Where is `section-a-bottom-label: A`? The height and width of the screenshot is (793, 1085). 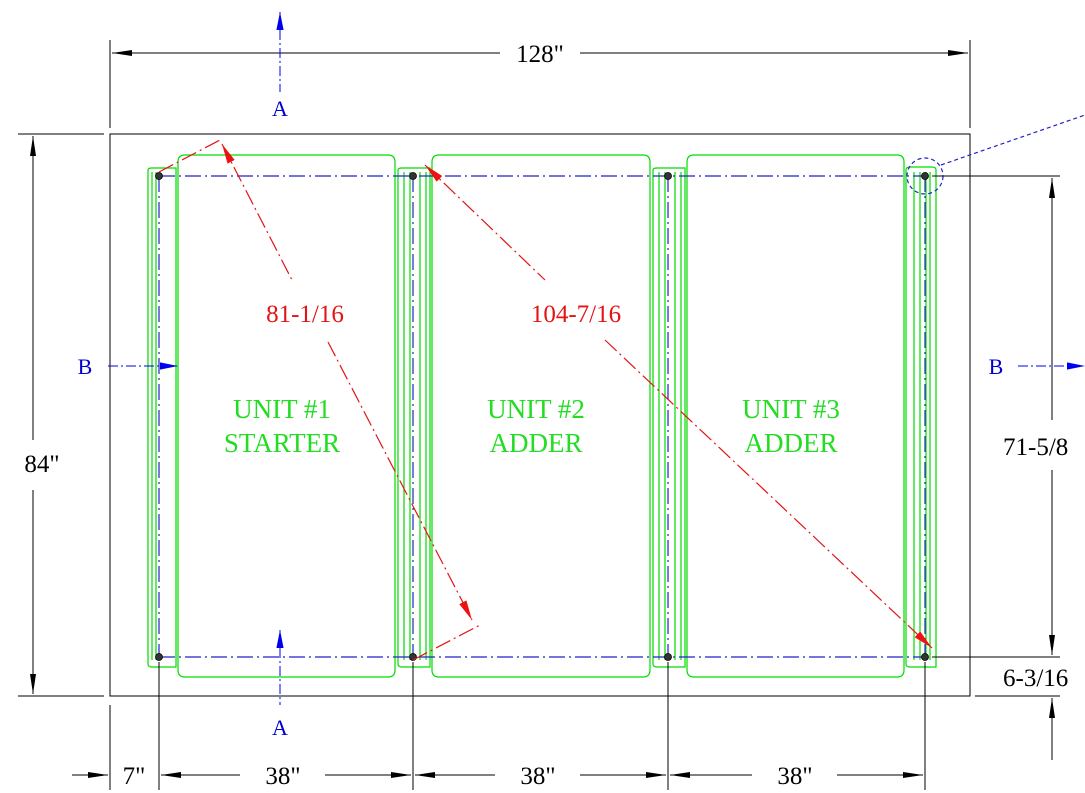 section-a-bottom-label: A is located at coordinates (280, 727).